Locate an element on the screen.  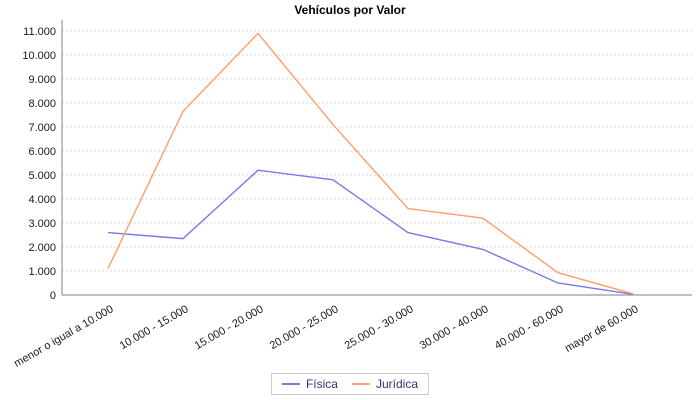
y-tick-label: 11.000 is located at coordinates (39, 32).